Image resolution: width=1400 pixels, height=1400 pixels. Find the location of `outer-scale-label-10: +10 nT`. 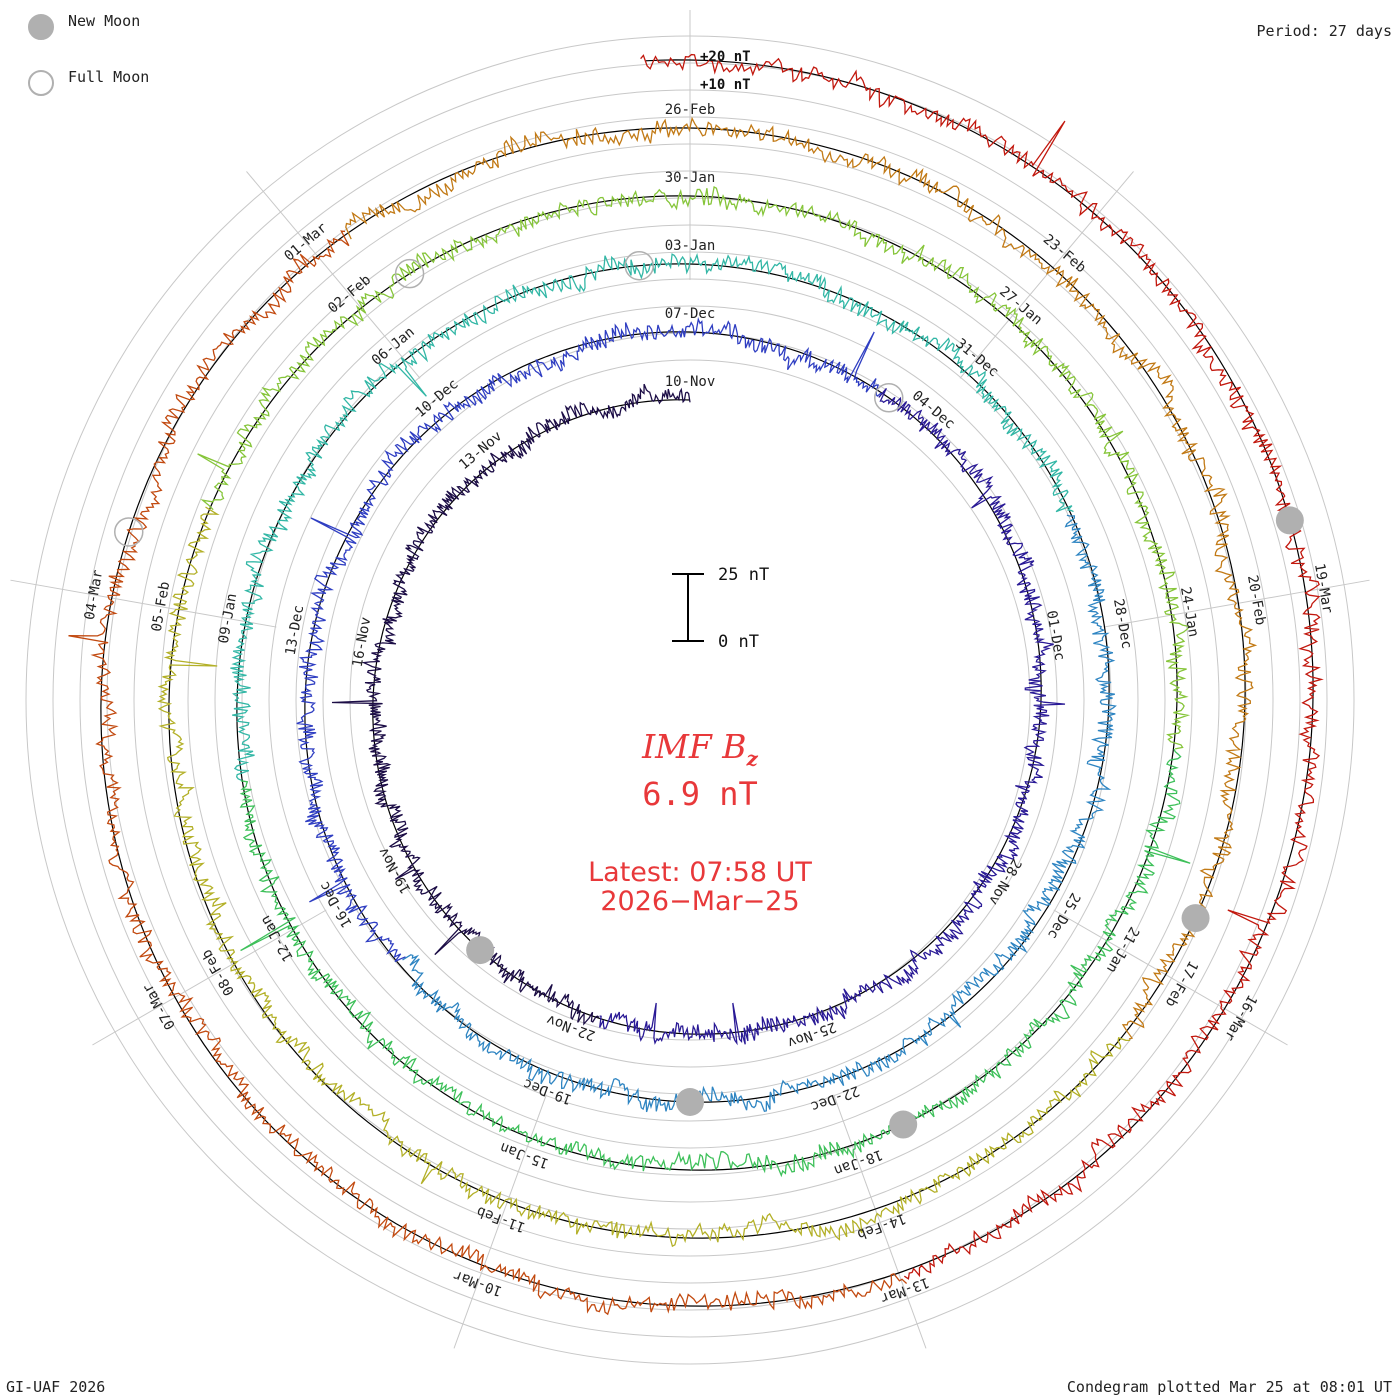

outer-scale-label-10: +10 nT is located at coordinates (725, 85).